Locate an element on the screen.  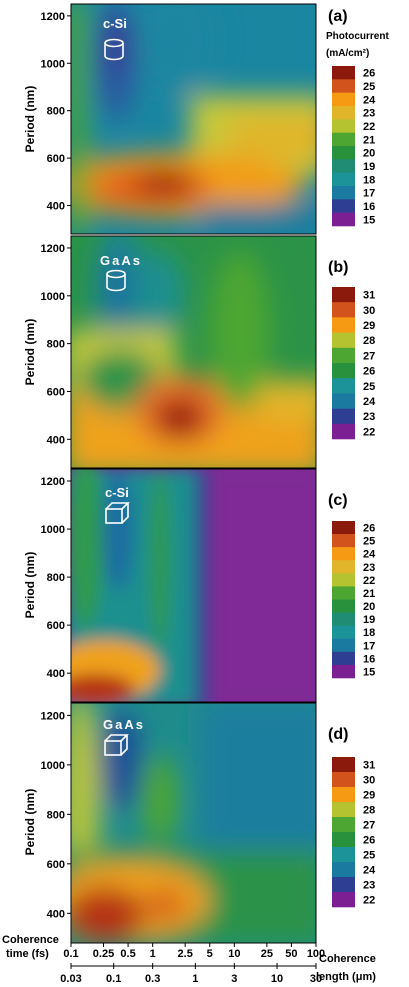
heatmap-a-field is located at coordinates (193, 119).